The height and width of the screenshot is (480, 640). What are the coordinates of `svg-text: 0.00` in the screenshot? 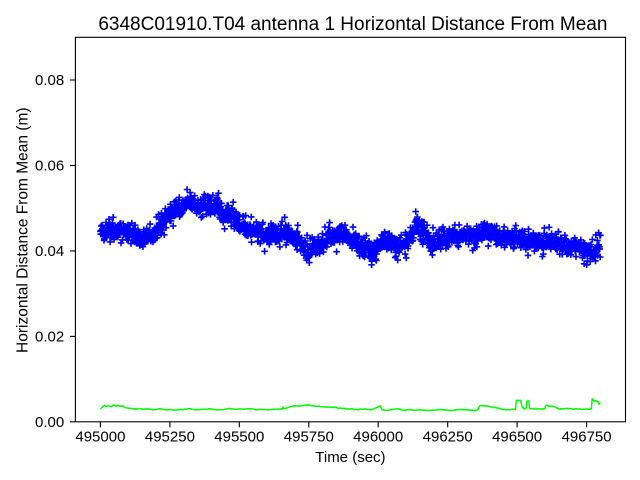 It's located at (49, 422).